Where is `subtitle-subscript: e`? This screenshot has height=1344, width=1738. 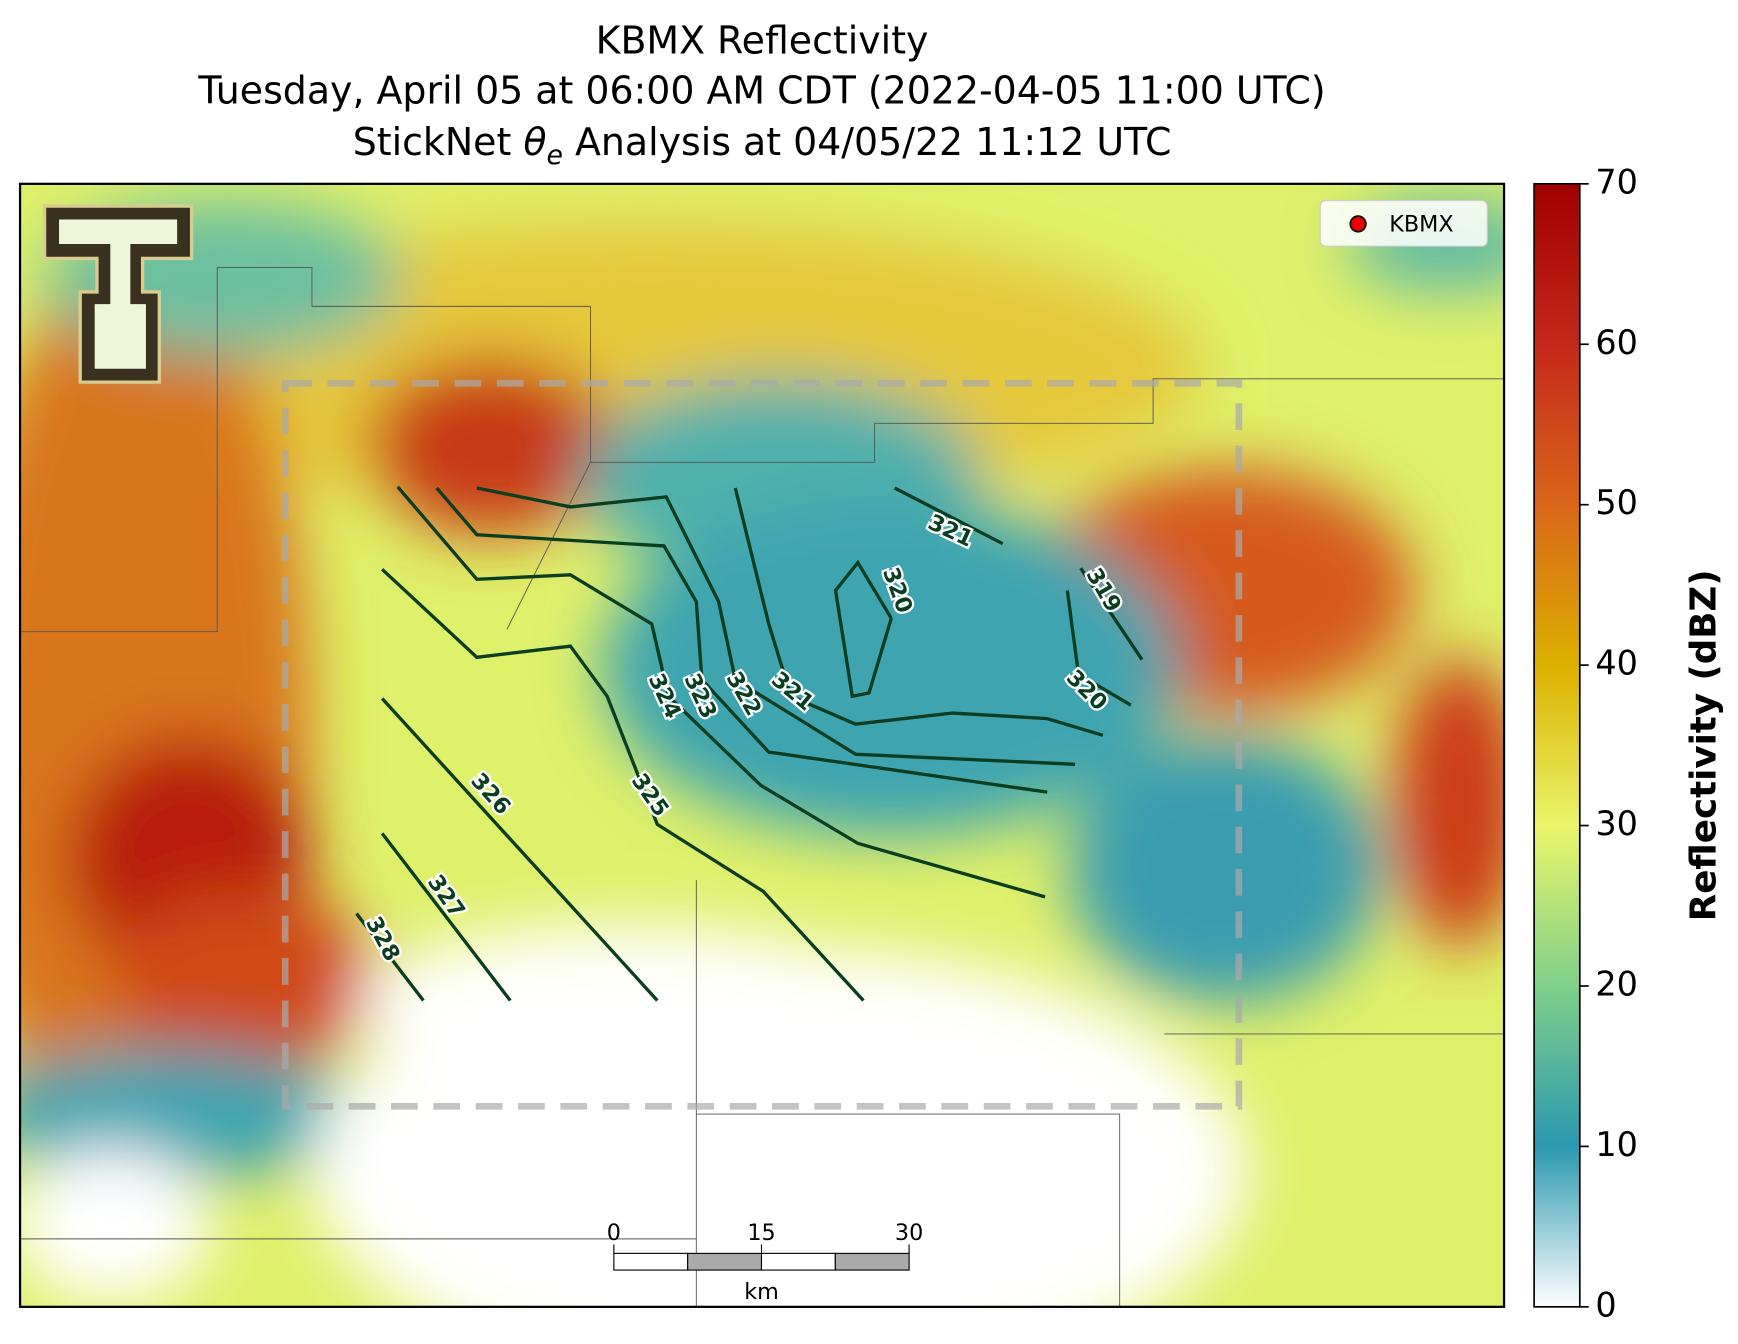
subtitle-subscript: e is located at coordinates (555, 155).